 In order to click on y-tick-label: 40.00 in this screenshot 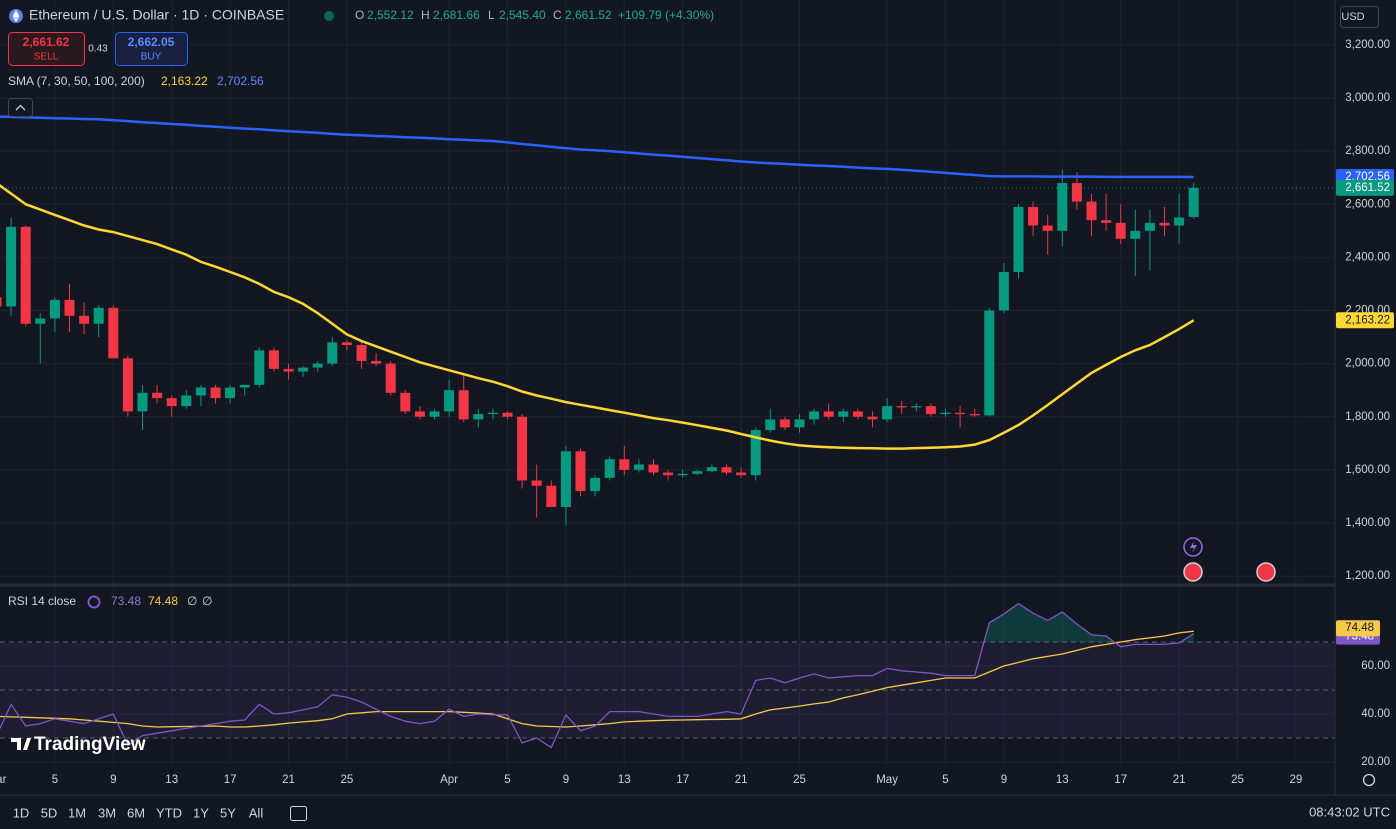, I will do `click(1375, 714)`.